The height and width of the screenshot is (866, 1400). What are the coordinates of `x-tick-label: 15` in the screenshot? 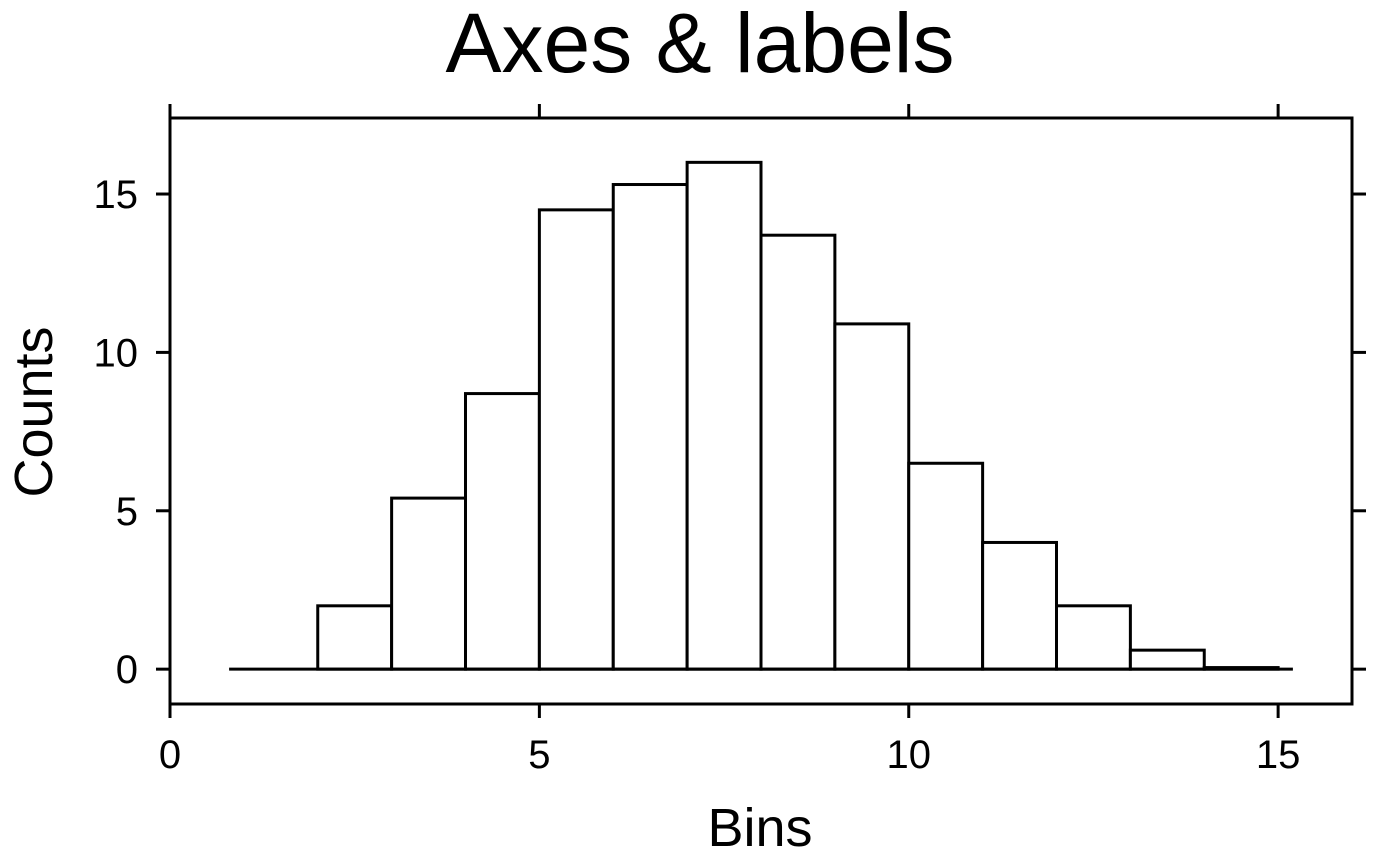 It's located at (1278, 755).